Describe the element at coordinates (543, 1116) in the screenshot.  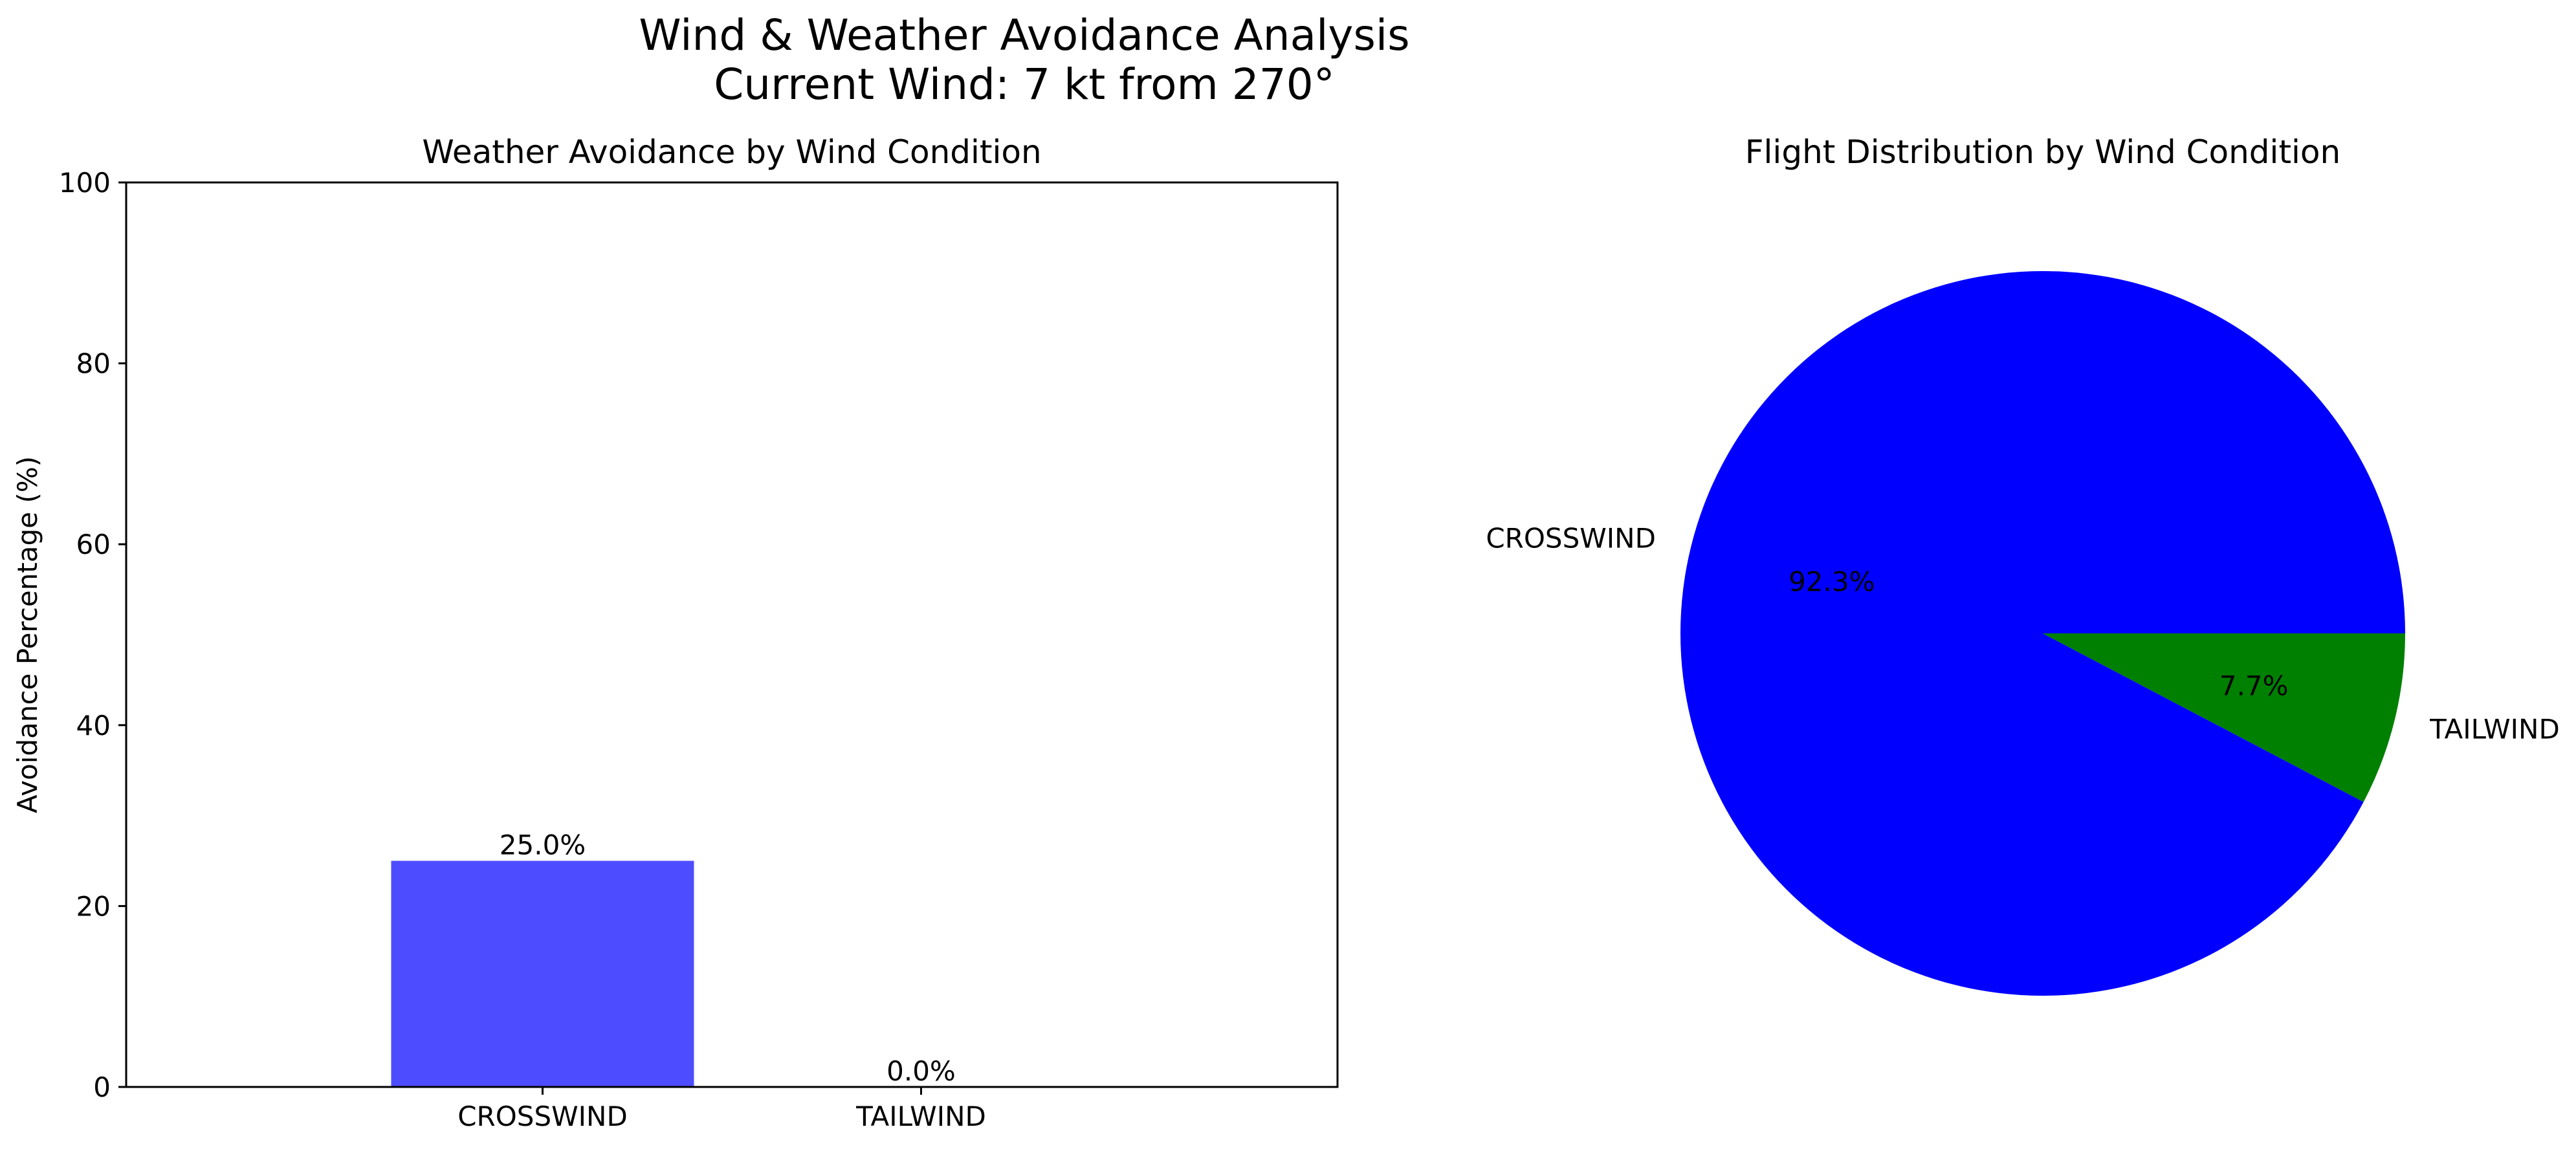
I see `x-tick-label-crosswind: CROSSWIND` at that location.